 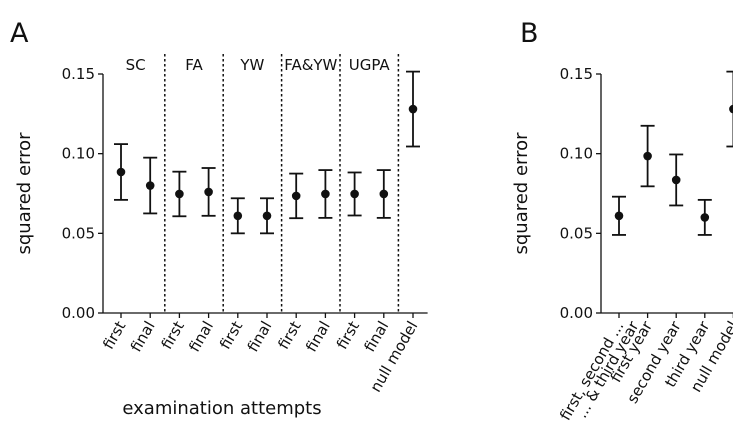 I want to click on panel-letter: B, so click(x=529, y=33).